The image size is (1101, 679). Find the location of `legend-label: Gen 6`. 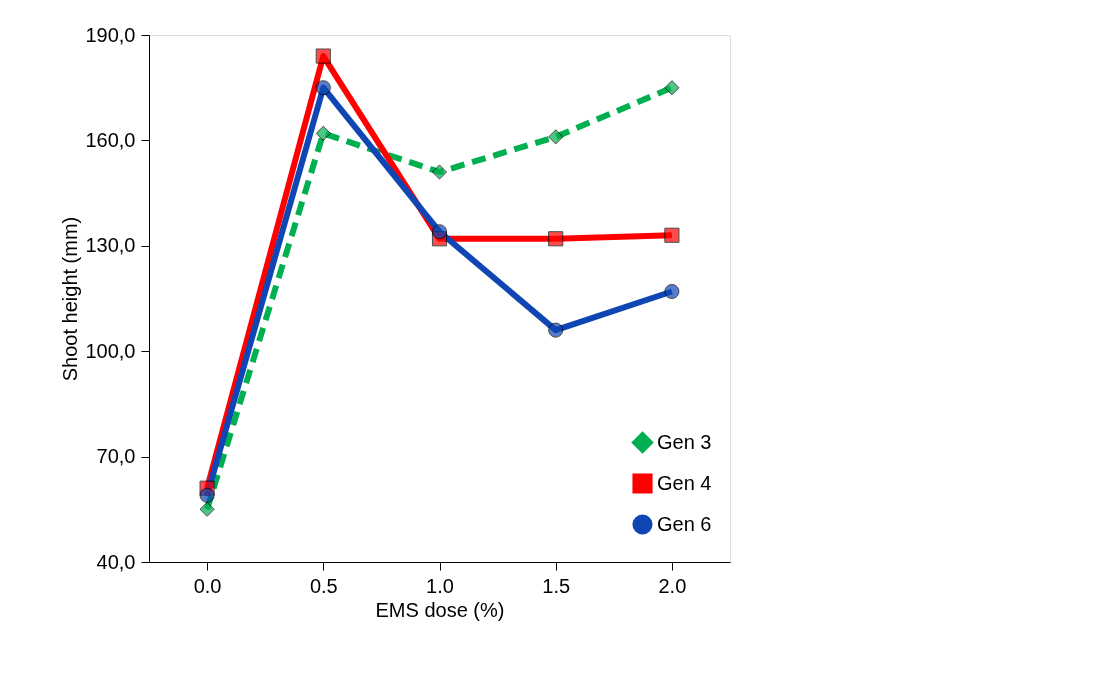

legend-label: Gen 6 is located at coordinates (684, 523).